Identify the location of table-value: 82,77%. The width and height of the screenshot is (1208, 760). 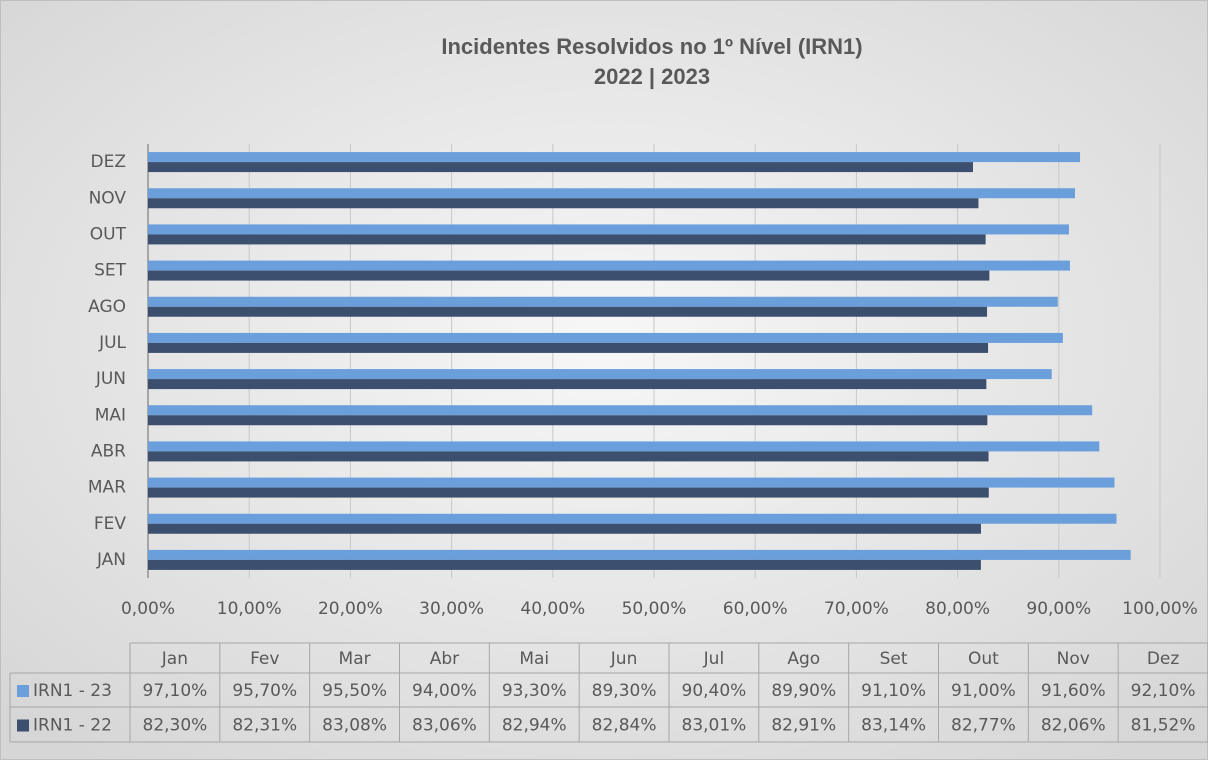
(983, 726).